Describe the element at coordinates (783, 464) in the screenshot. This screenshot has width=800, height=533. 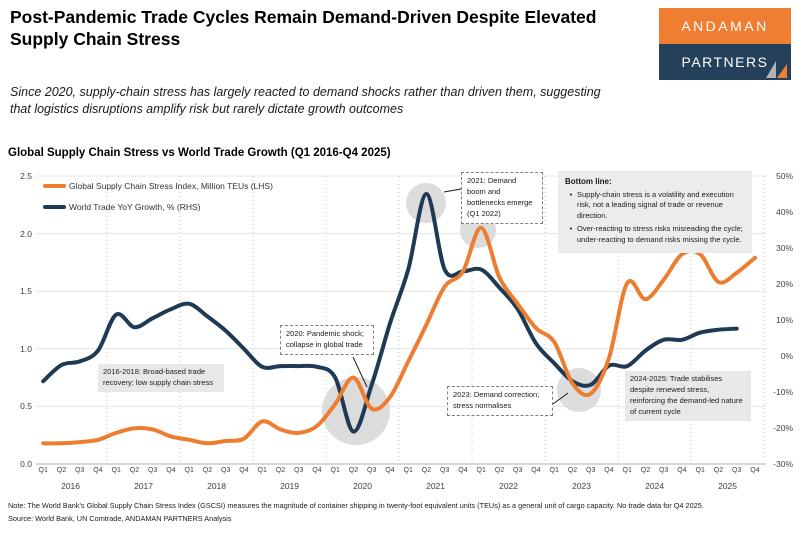
I see `right-axis-tick: -30%` at that location.